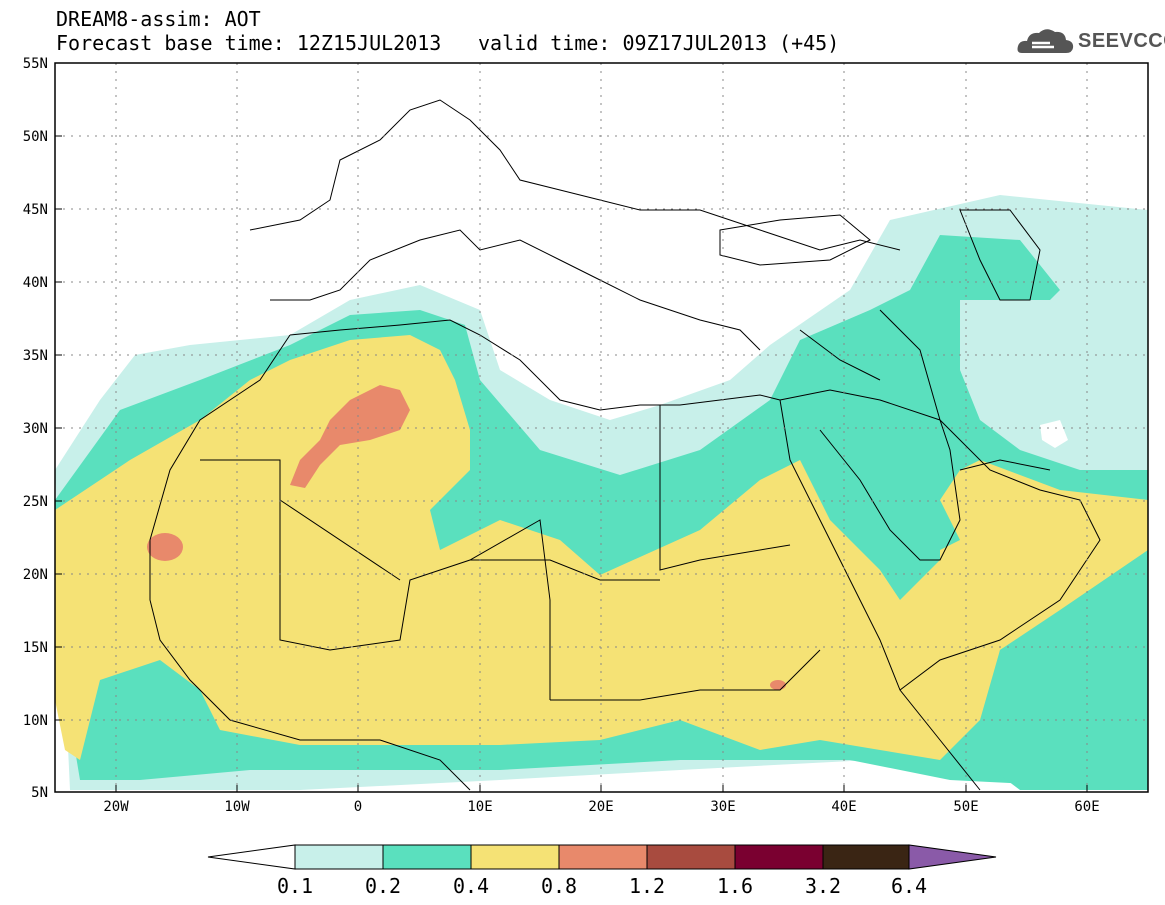 The width and height of the screenshot is (1165, 905). What do you see at coordinates (1054, 434) in the screenshot?
I see `aot-white-patch` at bounding box center [1054, 434].